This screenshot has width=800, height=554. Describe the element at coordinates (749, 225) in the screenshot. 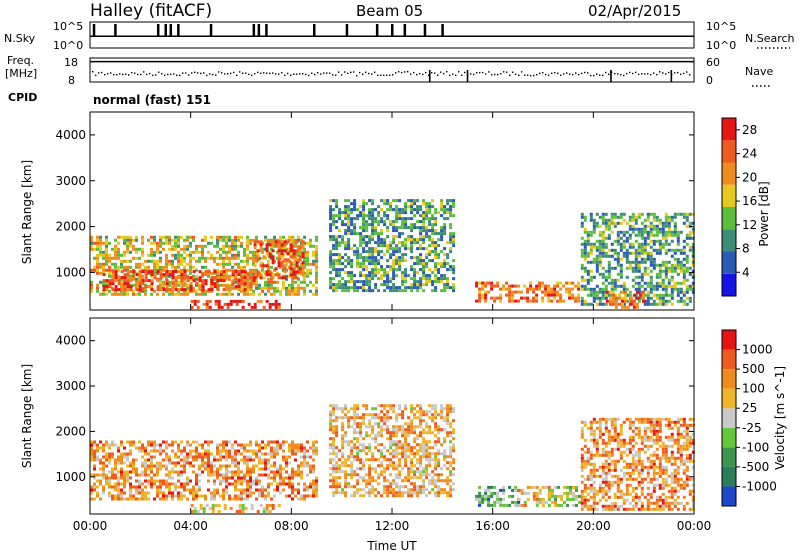

I see `colorbar-tick-label: 12` at that location.